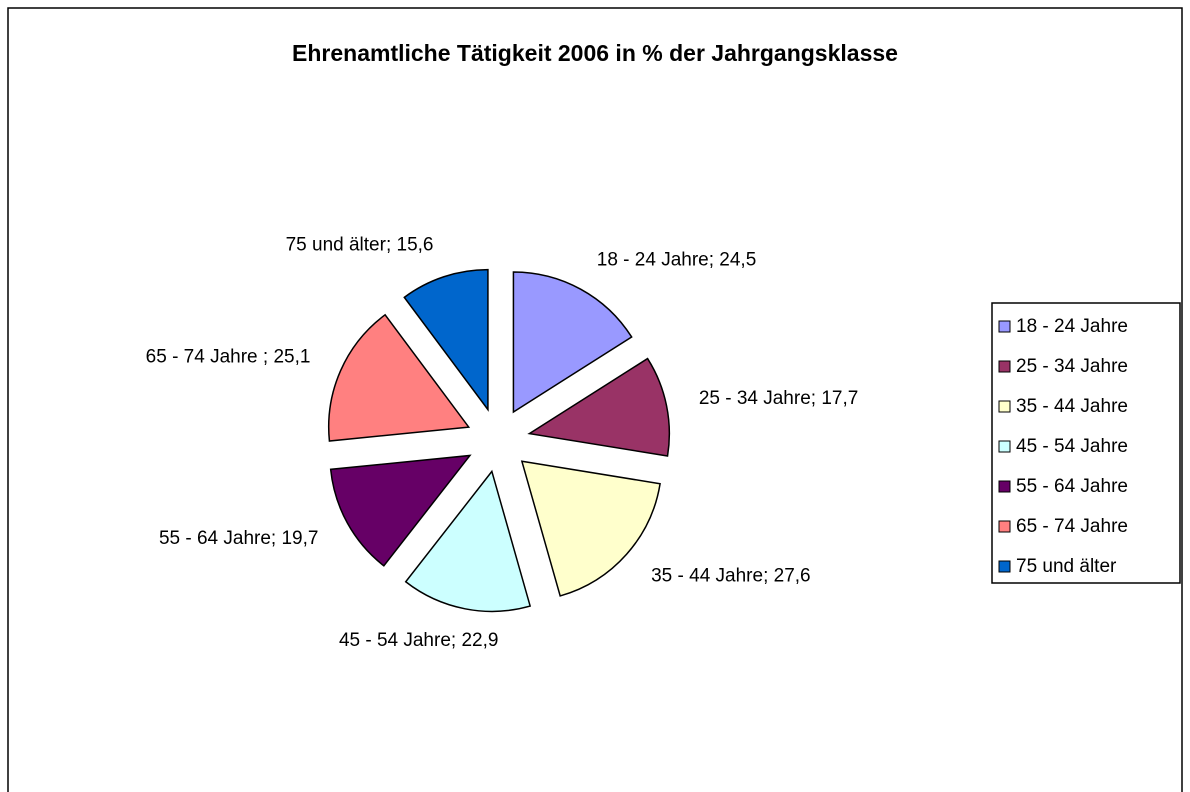 The height and width of the screenshot is (792, 1190). I want to click on legend-label: 35 - 44 Jahre, so click(1072, 406).